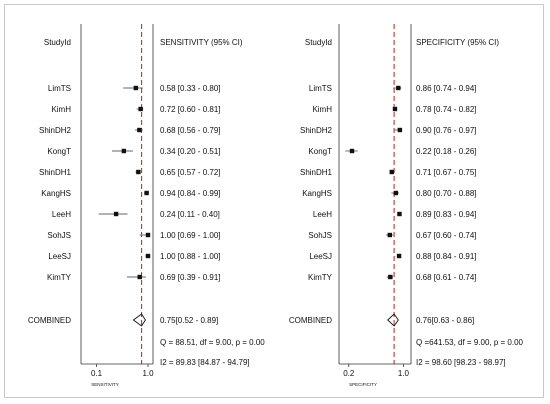 The width and height of the screenshot is (550, 404). Describe the element at coordinates (446, 256) in the screenshot. I see `spec-study-estimate-label: 0.88 [0.84 - 0.91]` at that location.